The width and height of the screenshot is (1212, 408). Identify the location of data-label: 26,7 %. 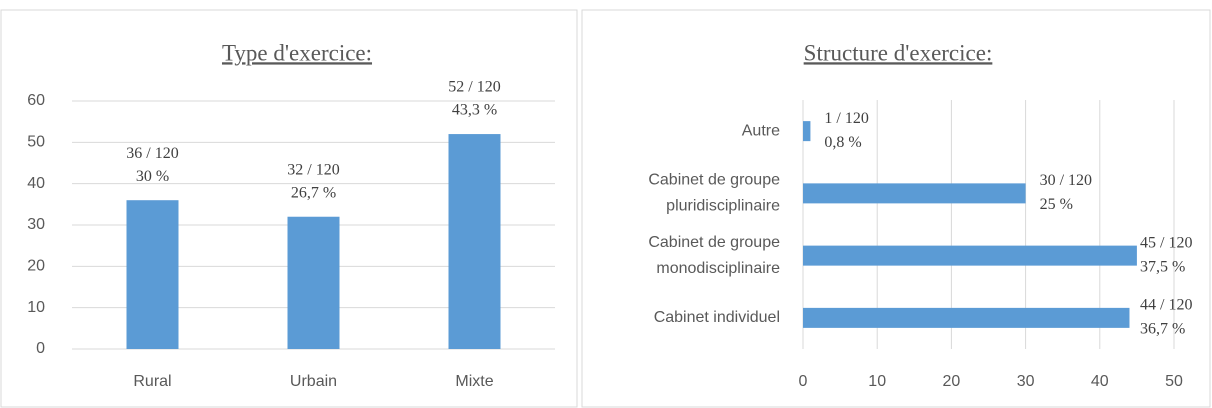
(313, 192).